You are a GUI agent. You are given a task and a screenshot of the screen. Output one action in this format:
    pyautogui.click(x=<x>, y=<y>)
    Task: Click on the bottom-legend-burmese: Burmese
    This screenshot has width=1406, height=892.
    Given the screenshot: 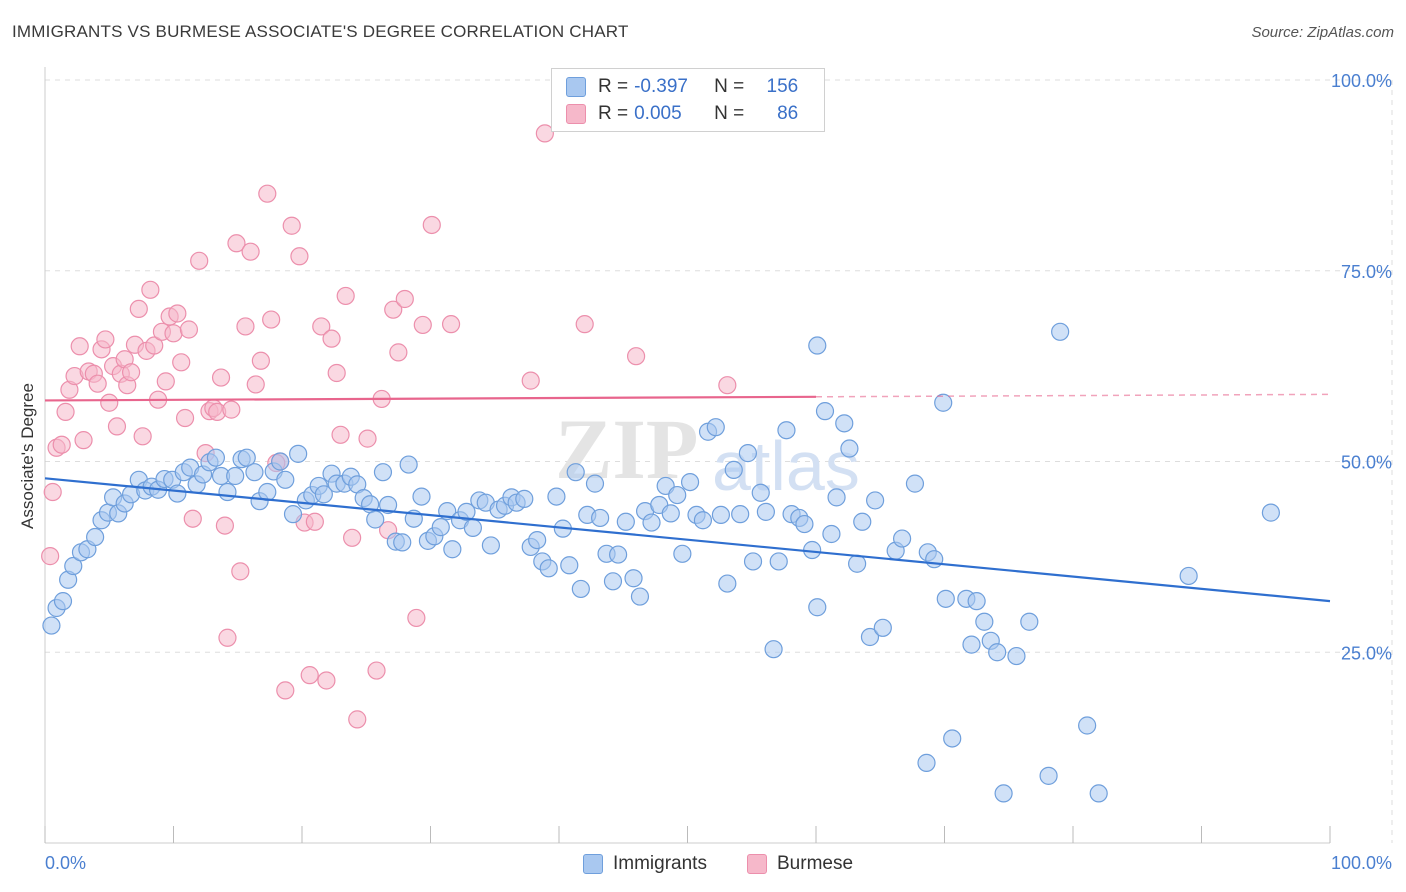 What is the action you would take?
    pyautogui.click(x=800, y=864)
    